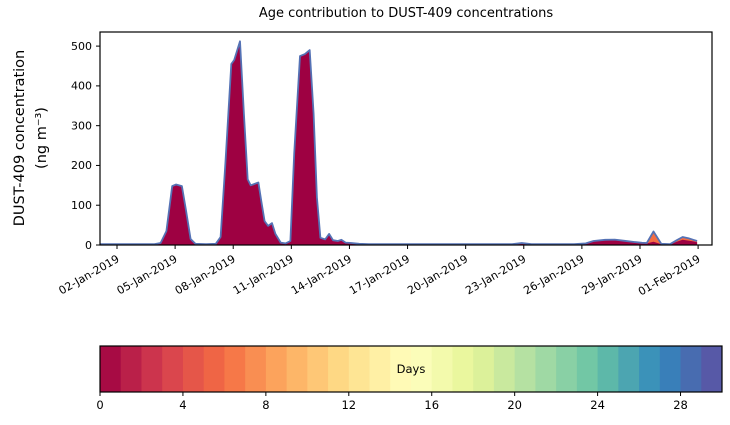  Describe the element at coordinates (81, 205) in the screenshot. I see `y-tick-label: 100` at that location.